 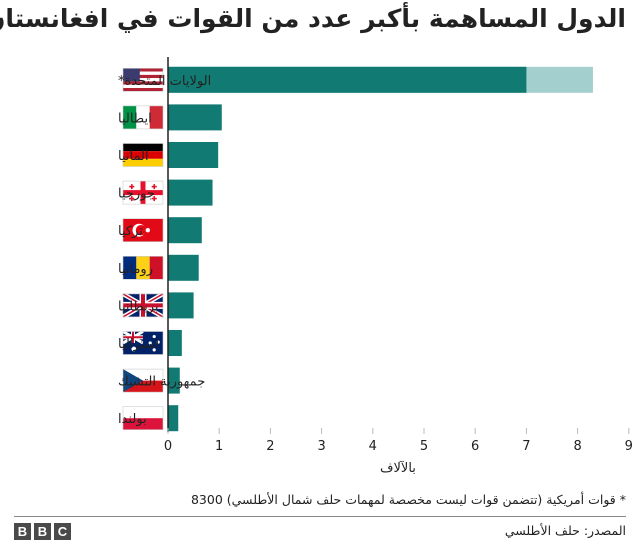 I want to click on x-tick-label: 7, so click(x=526, y=446).